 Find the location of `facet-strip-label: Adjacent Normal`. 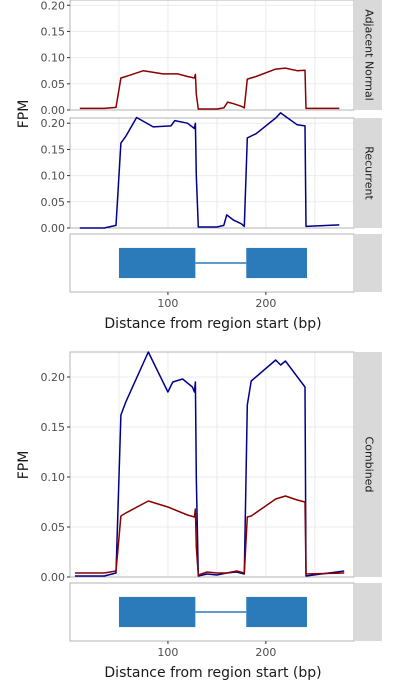

facet-strip-label: Adjacent Normal is located at coordinates (369, 55).